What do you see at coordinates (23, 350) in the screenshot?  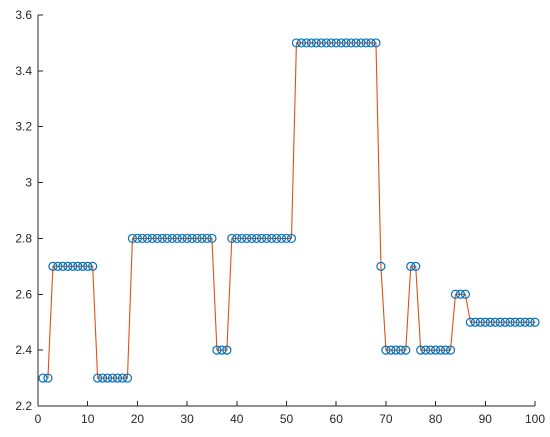 I see `y-tick-label: 2.4` at bounding box center [23, 350].